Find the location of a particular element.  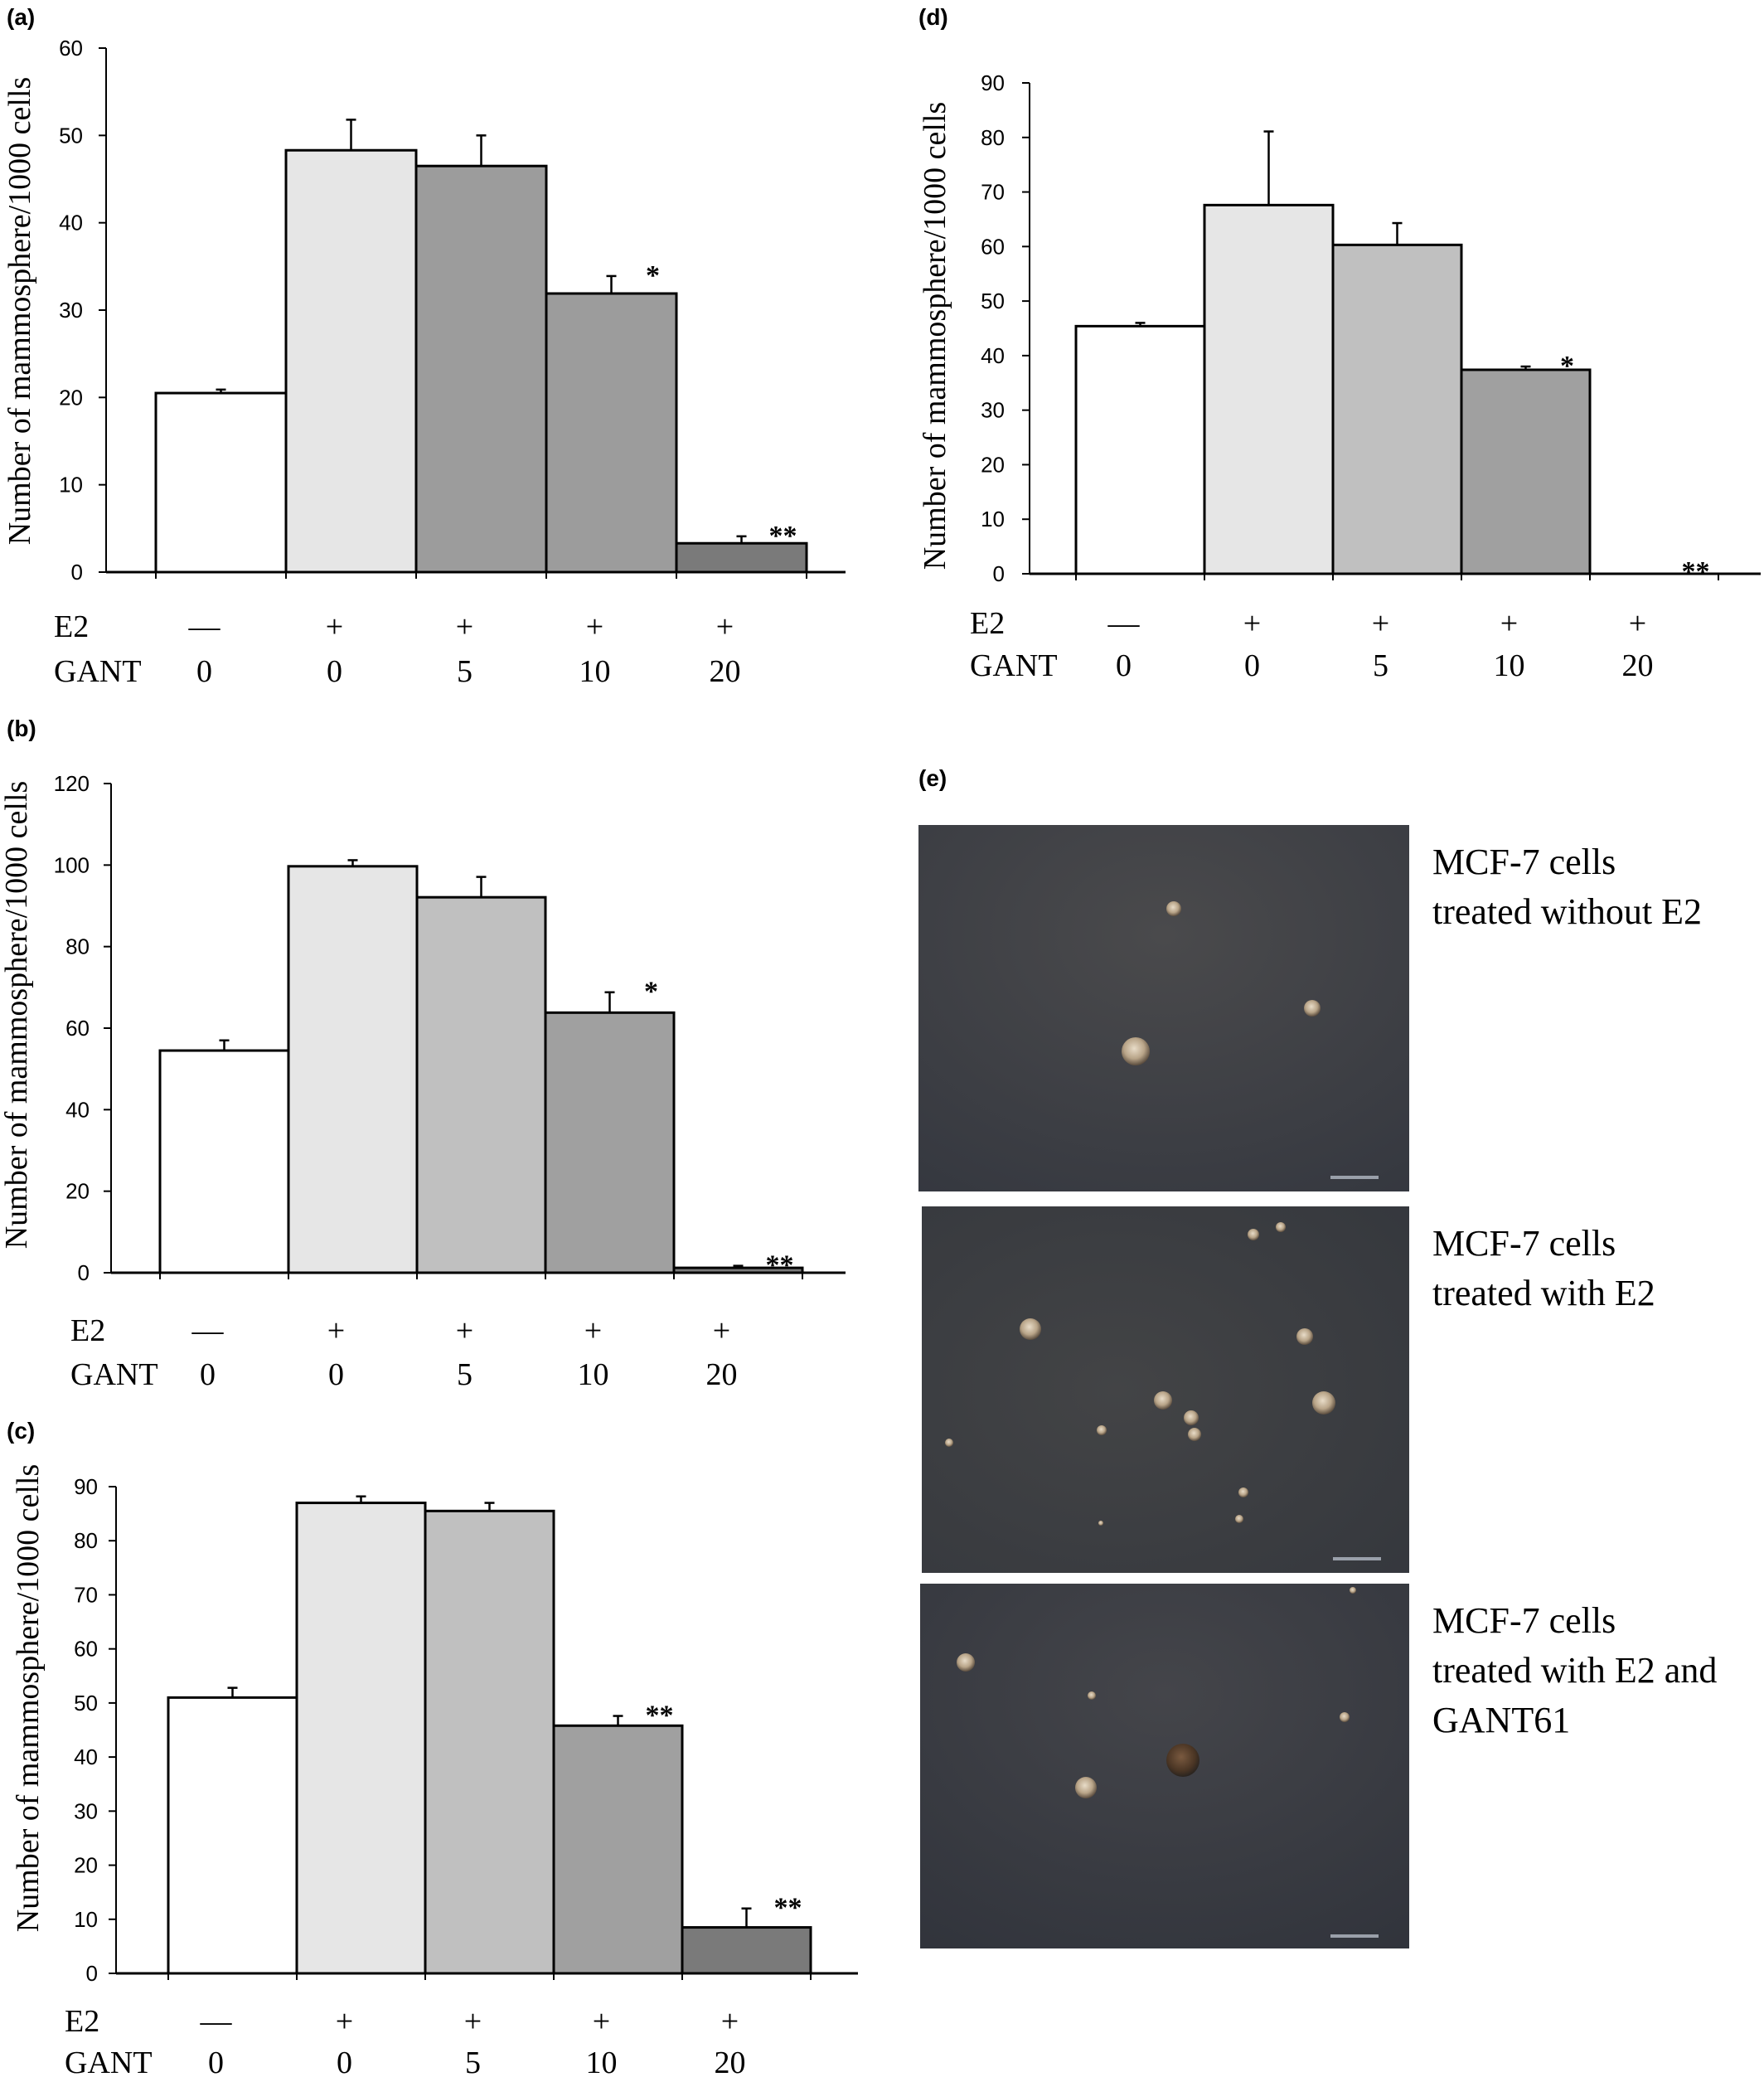

caption-with-e2-gant61: MCF-7 cells treated with E2 and GANT61 is located at coordinates (1575, 1670).